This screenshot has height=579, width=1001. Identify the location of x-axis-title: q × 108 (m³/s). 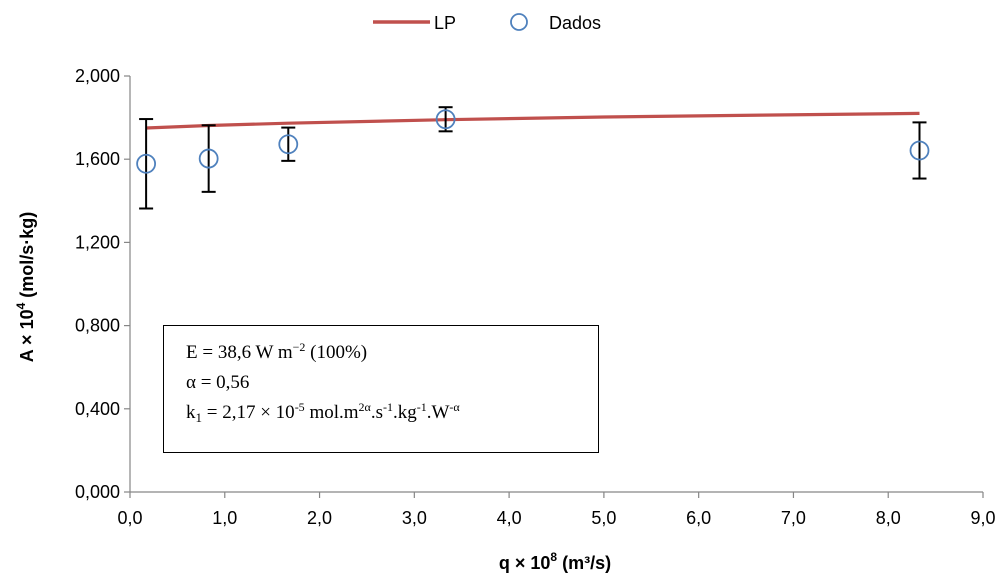
(555, 561).